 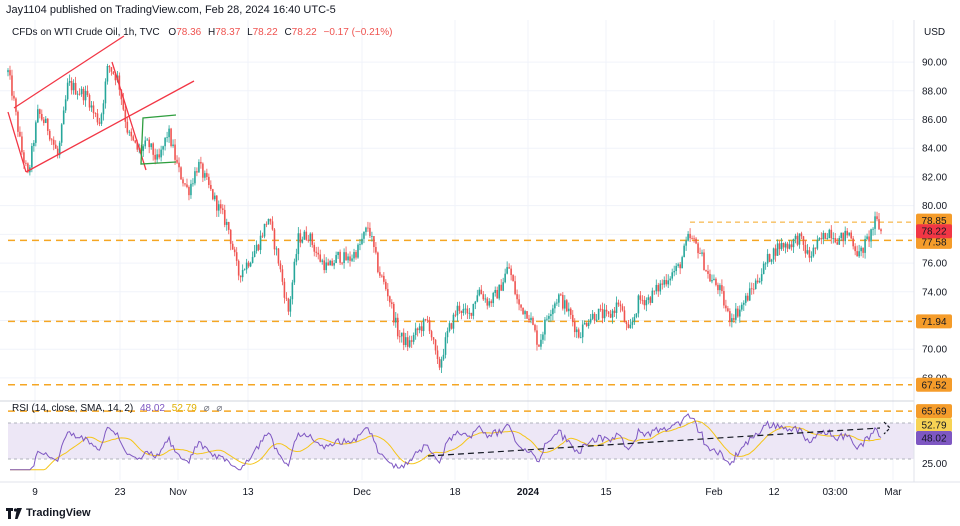 What do you see at coordinates (934, 231) in the screenshot?
I see `last-price-tag-bg` at bounding box center [934, 231].